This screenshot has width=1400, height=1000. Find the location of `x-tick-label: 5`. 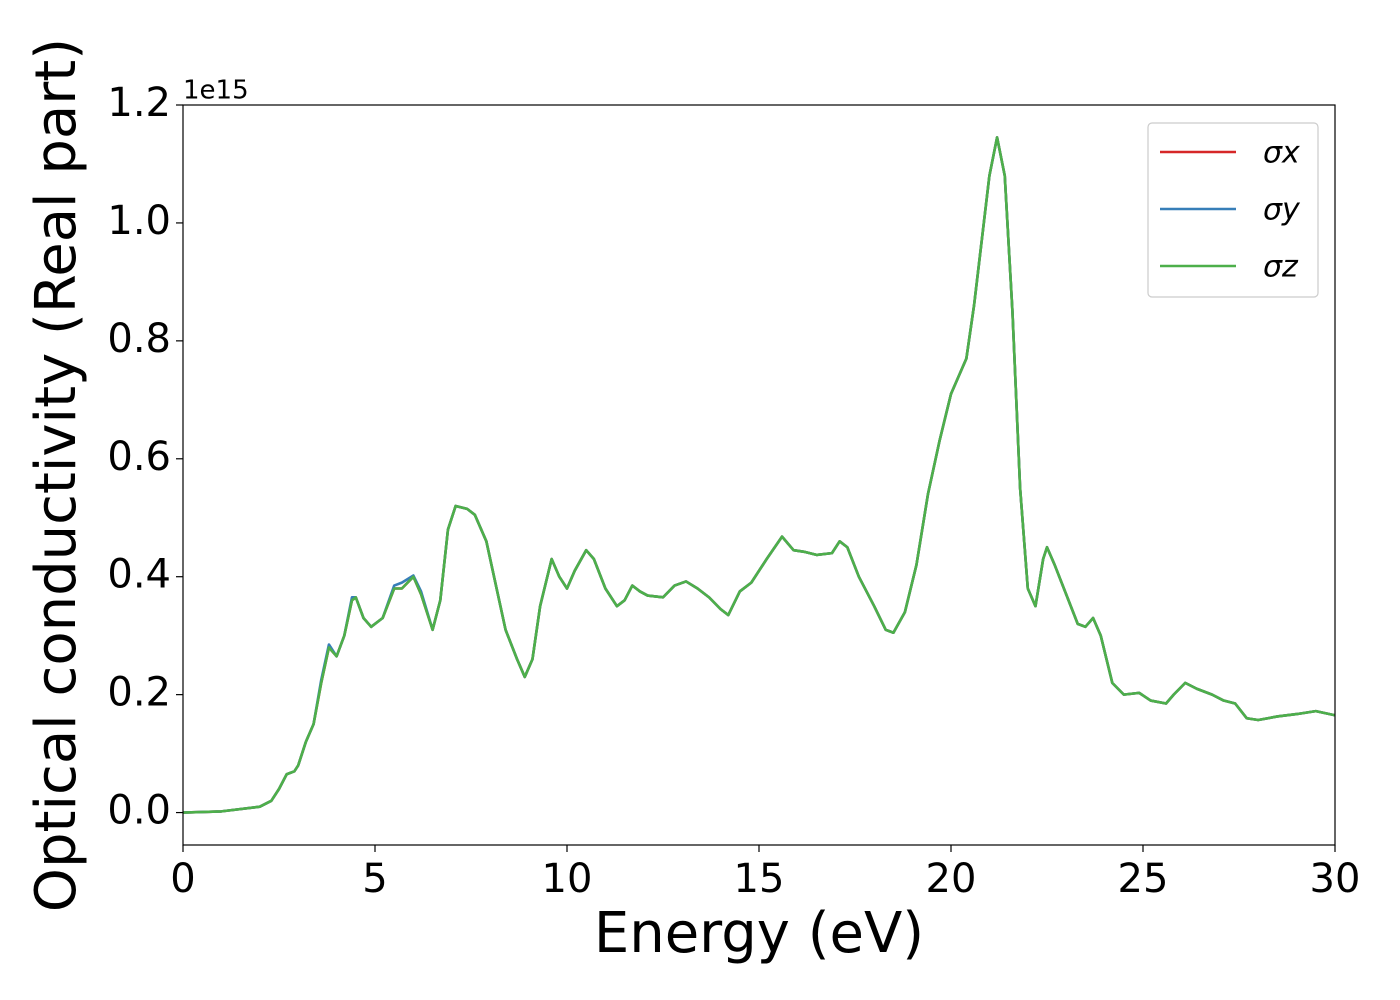

x-tick-label: 5 is located at coordinates (374, 879).